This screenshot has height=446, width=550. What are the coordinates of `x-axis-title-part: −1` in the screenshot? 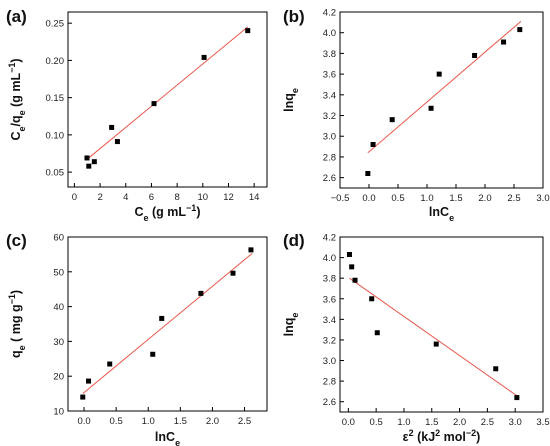 It's located at (191, 208).